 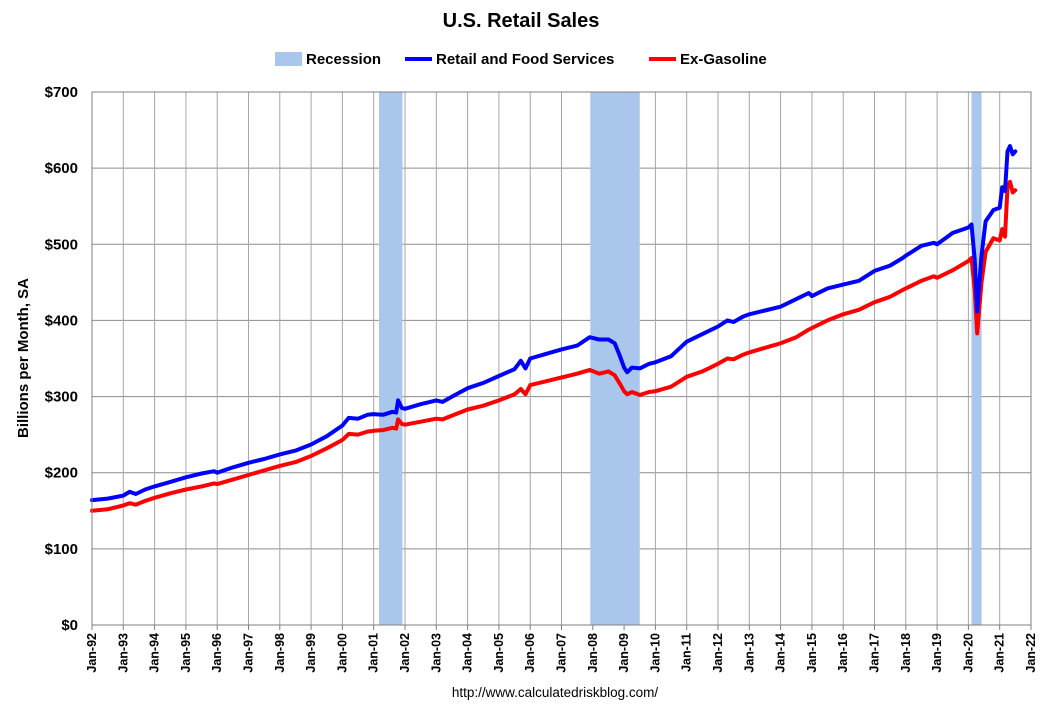 I want to click on legend-swatch, so click(x=288, y=59).